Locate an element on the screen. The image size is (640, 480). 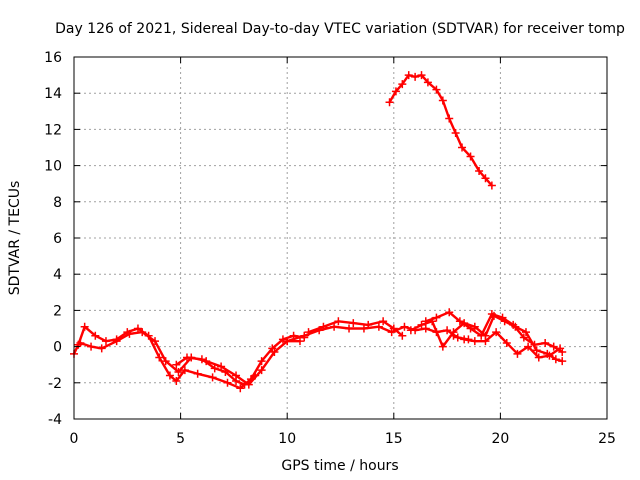
y-tick-label: 16 is located at coordinates (53, 58).